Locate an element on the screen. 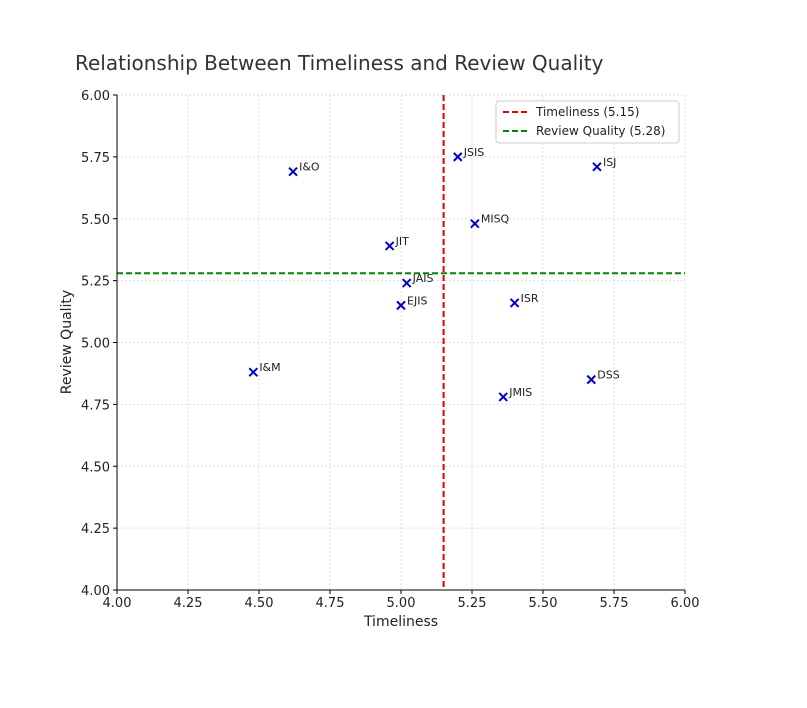  x-tick-label: 4.25 is located at coordinates (188, 603).